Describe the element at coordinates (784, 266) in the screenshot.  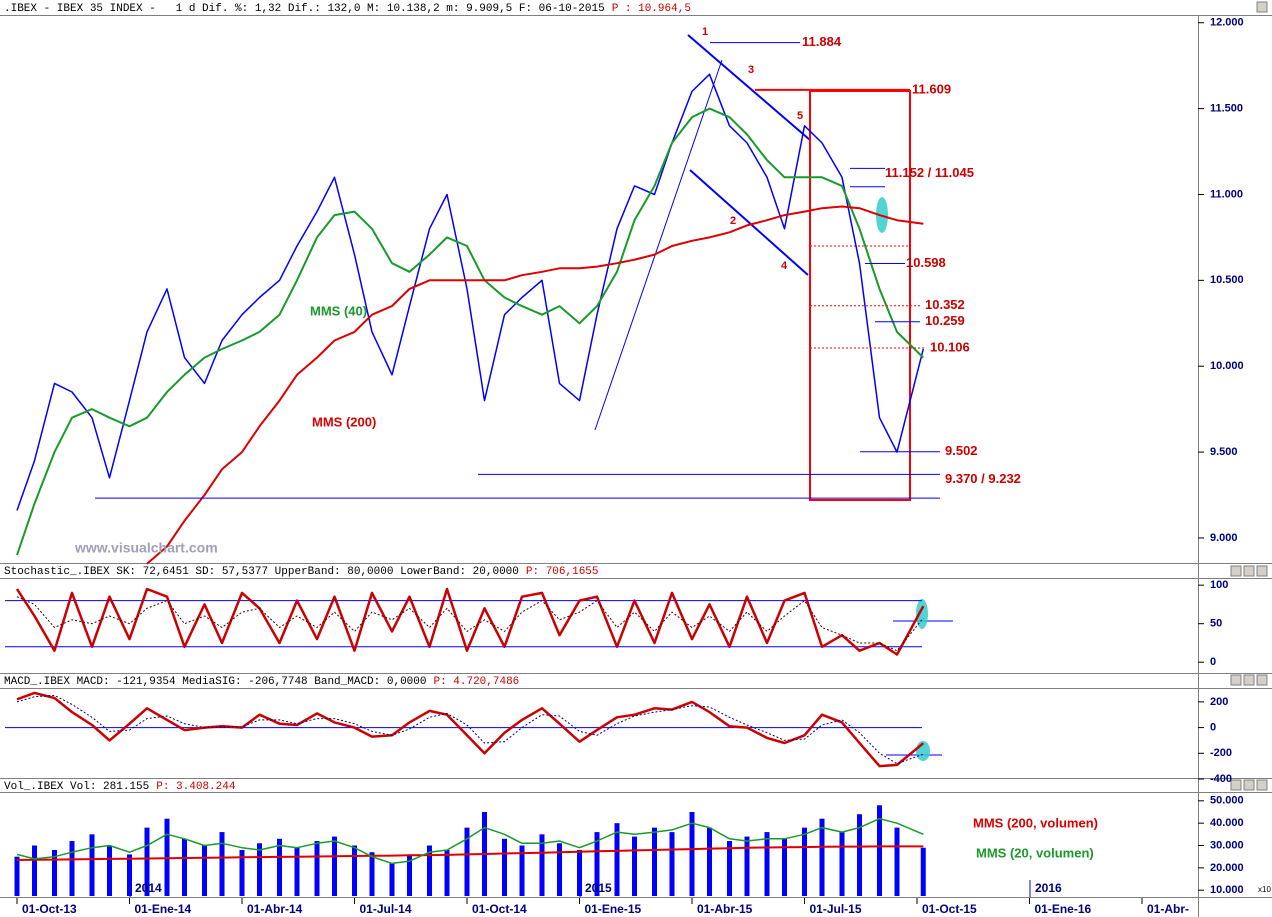
I see `wave-label: 4` at that location.